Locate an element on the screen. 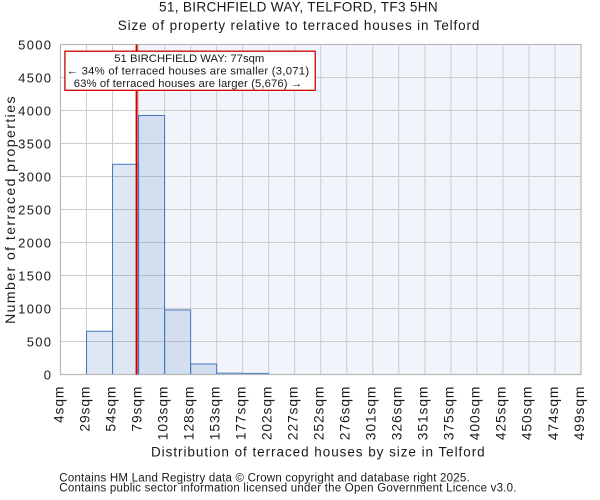 The image size is (600, 500). svg-text: 79sqm is located at coordinates (136, 409).